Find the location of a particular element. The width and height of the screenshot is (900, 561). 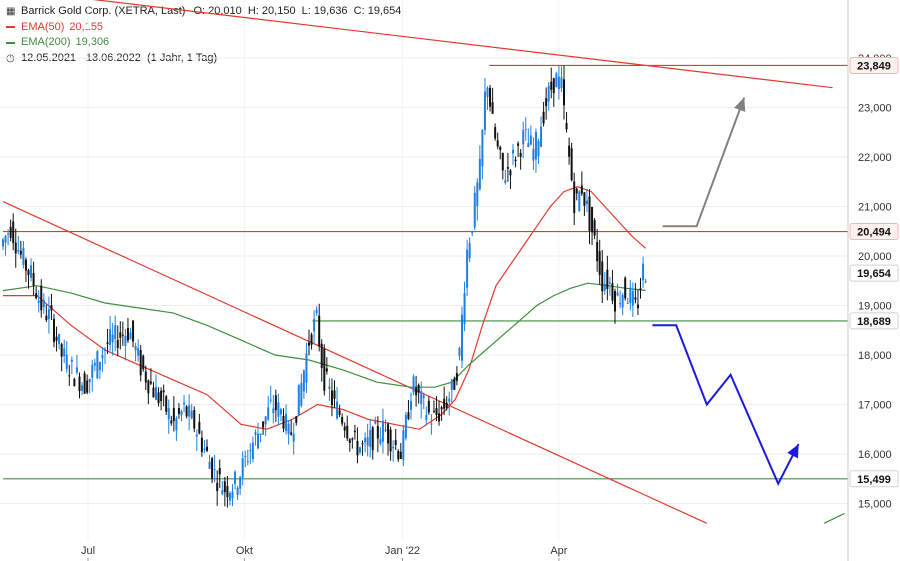

y-tick-label-5: 20,000 is located at coordinates (875, 257).